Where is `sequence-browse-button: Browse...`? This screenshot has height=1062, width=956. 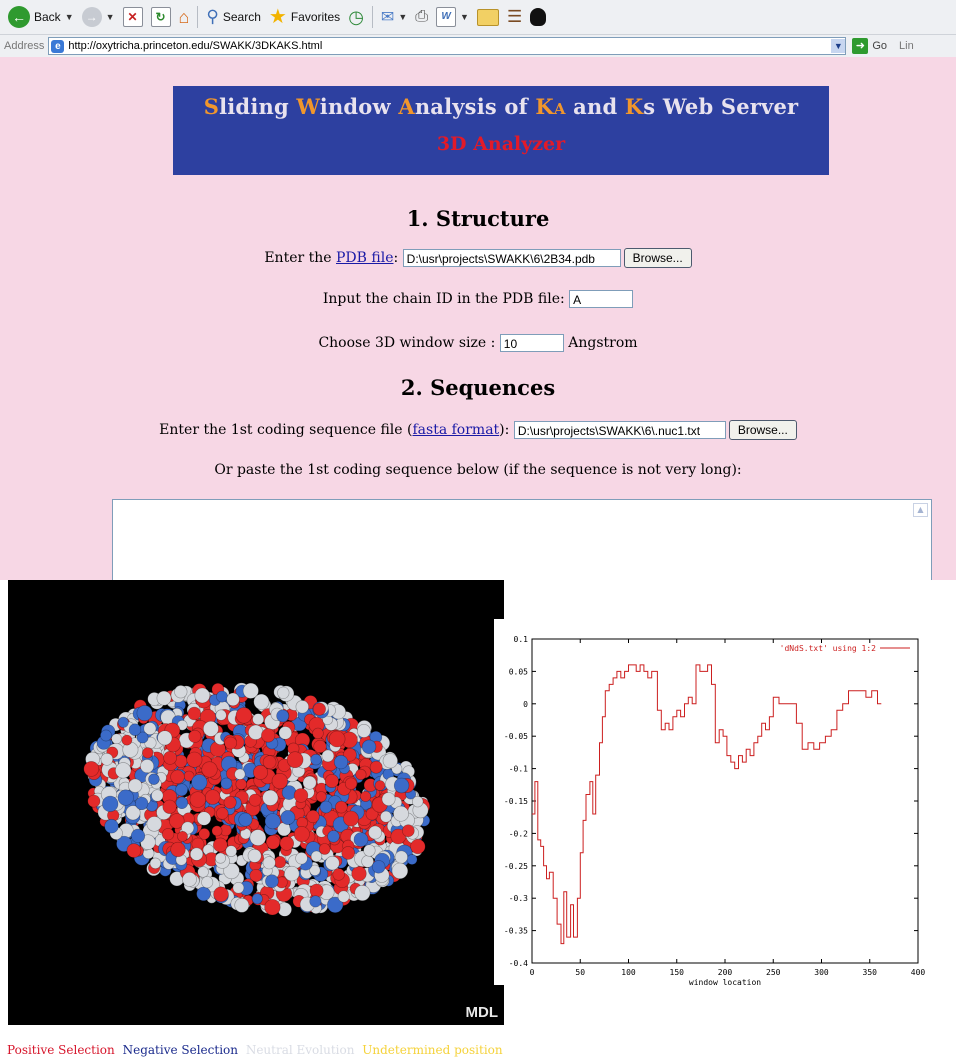 sequence-browse-button: Browse... is located at coordinates (762, 430).